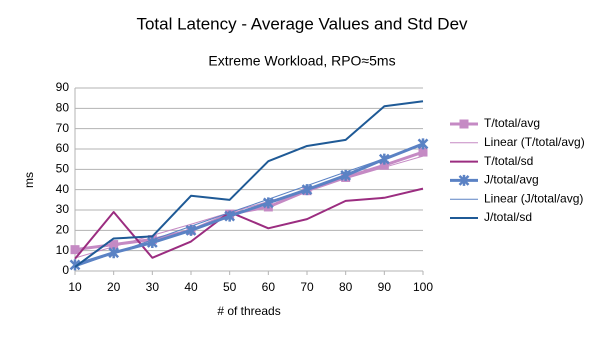 This screenshot has width=604, height=340. What do you see at coordinates (63, 230) in the screenshot?
I see `y-tick-label: 20` at bounding box center [63, 230].